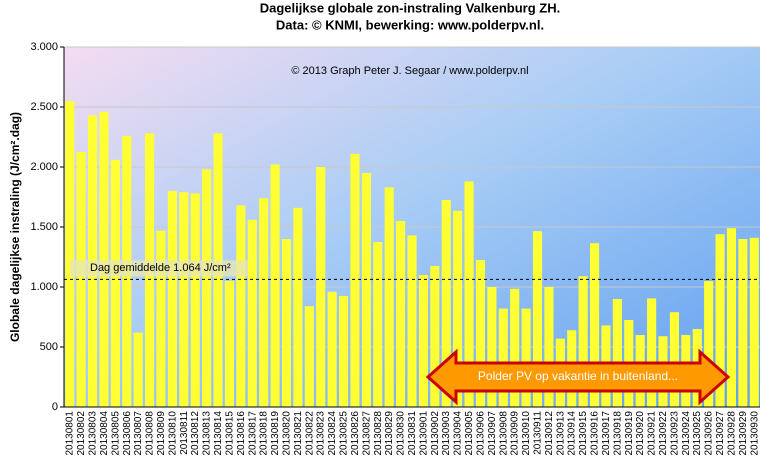  Describe the element at coordinates (401, 433) in the screenshot. I see `x-tick-label: 20130830` at that location.